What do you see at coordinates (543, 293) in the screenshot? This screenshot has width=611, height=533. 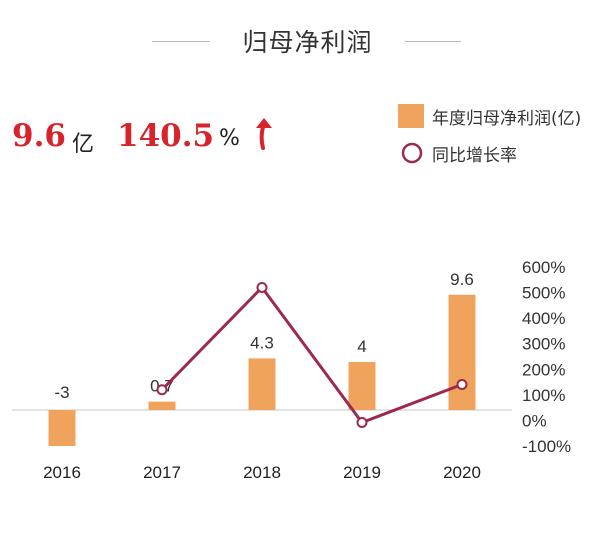 I see `y-right-tick-1: 500%` at bounding box center [543, 293].